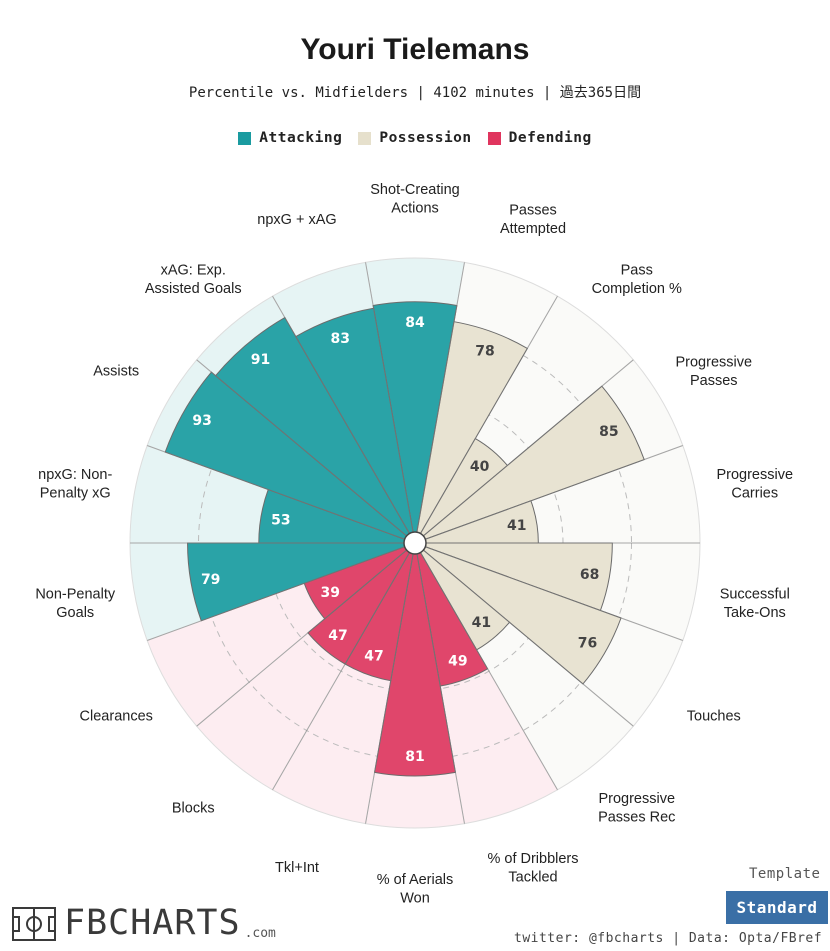 This screenshot has width=830, height=951. What do you see at coordinates (193, 279) in the screenshot?
I see `category-label: xAG: Exp. Assisted Goals` at bounding box center [193, 279].